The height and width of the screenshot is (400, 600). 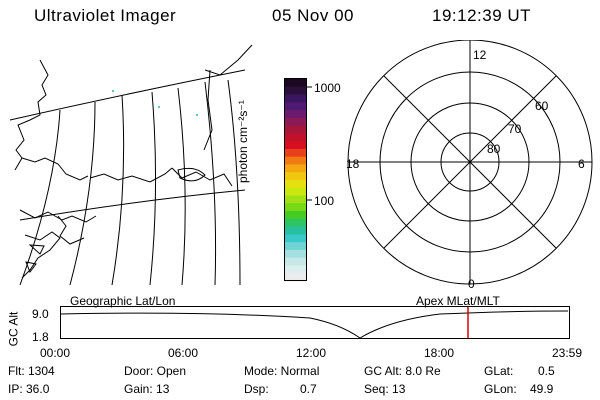 What do you see at coordinates (439, 353) in the screenshot?
I see `x-tick-1800: 18:00` at bounding box center [439, 353].